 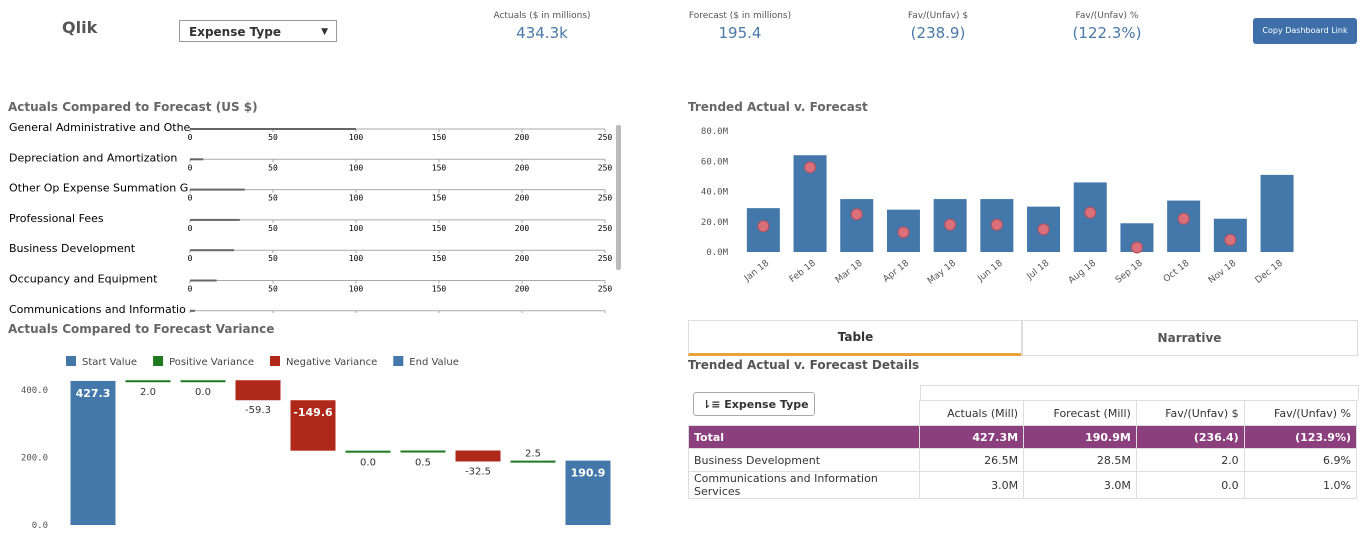 I want to click on legend-swatch, so click(x=158, y=361).